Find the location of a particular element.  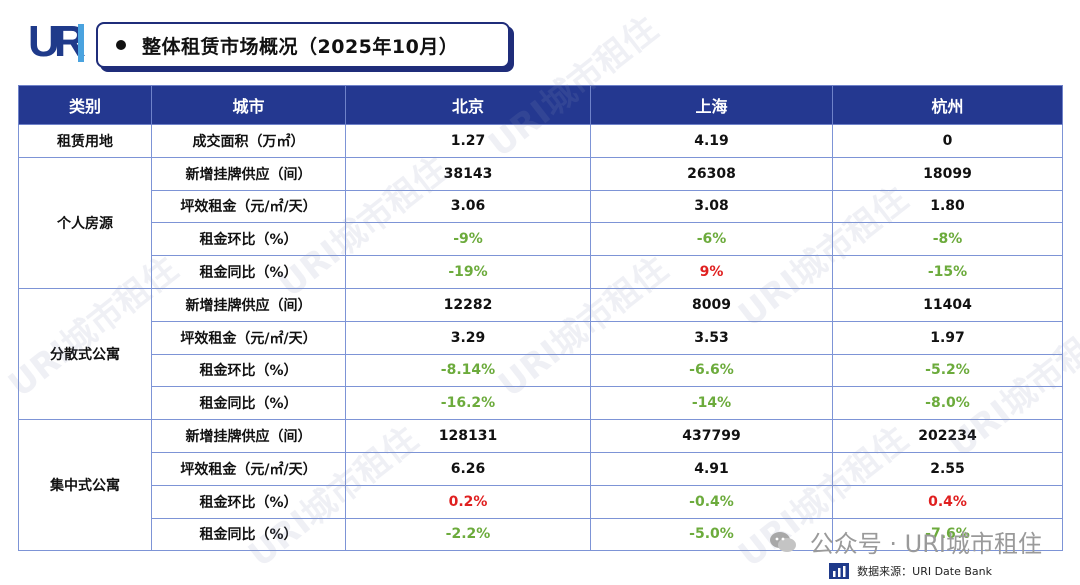

table-row: 租金环比（%） 0.2% -0.4% 0.4% is located at coordinates (541, 501).